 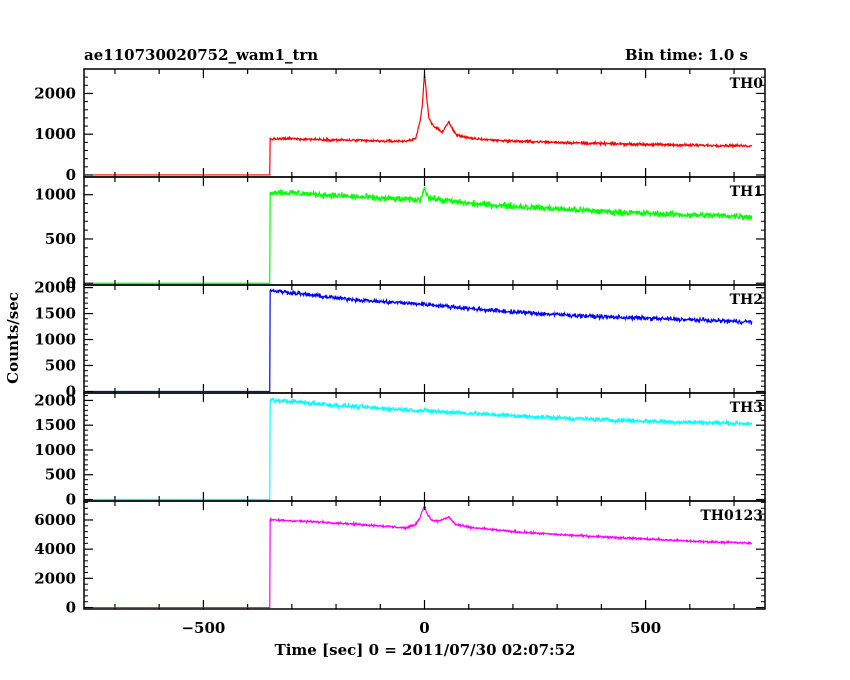 What do you see at coordinates (425, 650) in the screenshot?
I see `x-axis-label: Time [sec] 0 = 2011/07/30 02:07:52` at bounding box center [425, 650].